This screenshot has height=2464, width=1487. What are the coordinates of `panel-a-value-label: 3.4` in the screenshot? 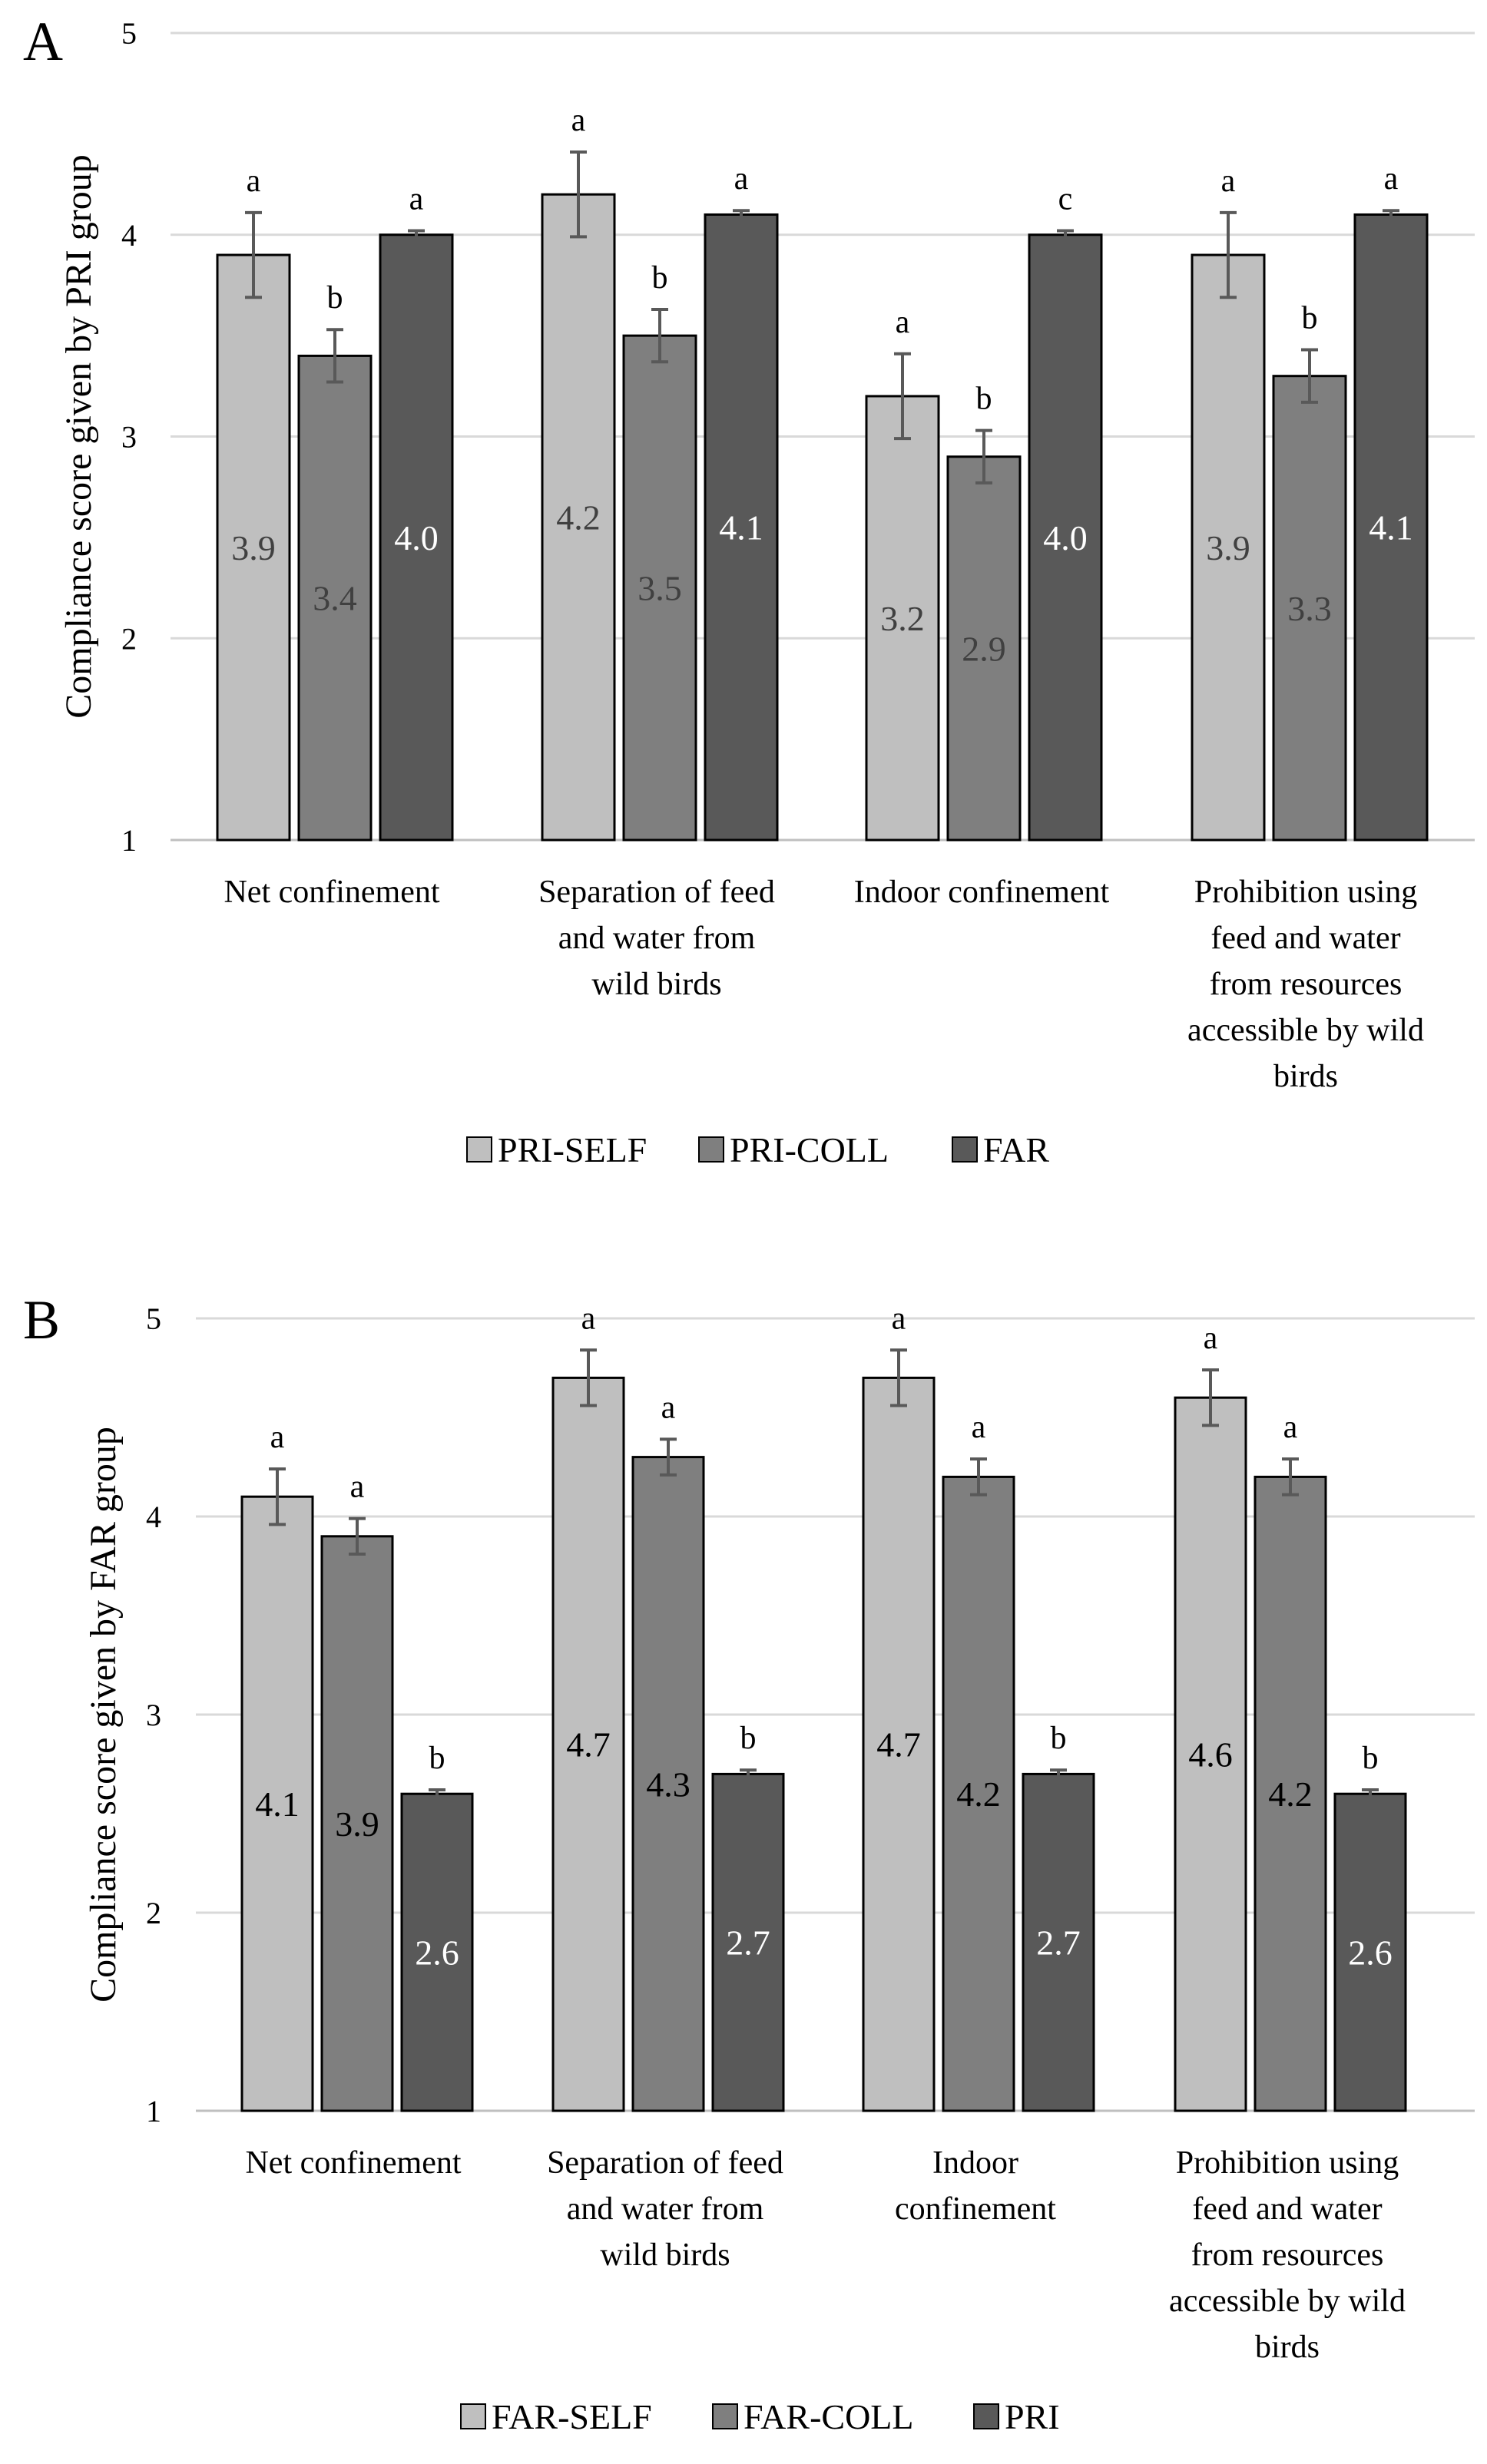 It's located at (335, 598).